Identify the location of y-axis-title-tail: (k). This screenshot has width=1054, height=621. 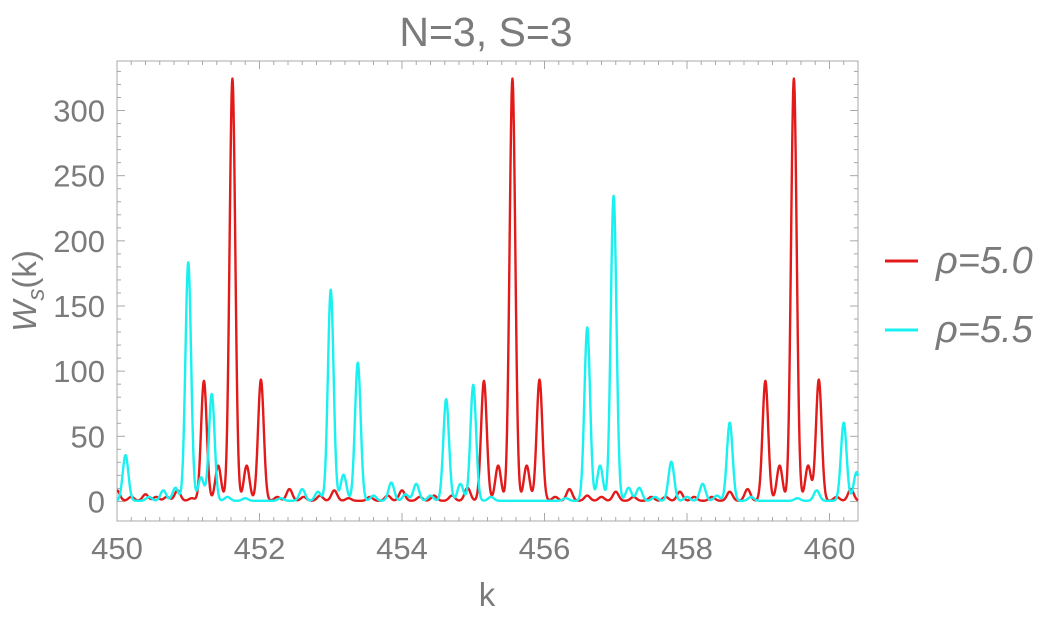
(24, 269).